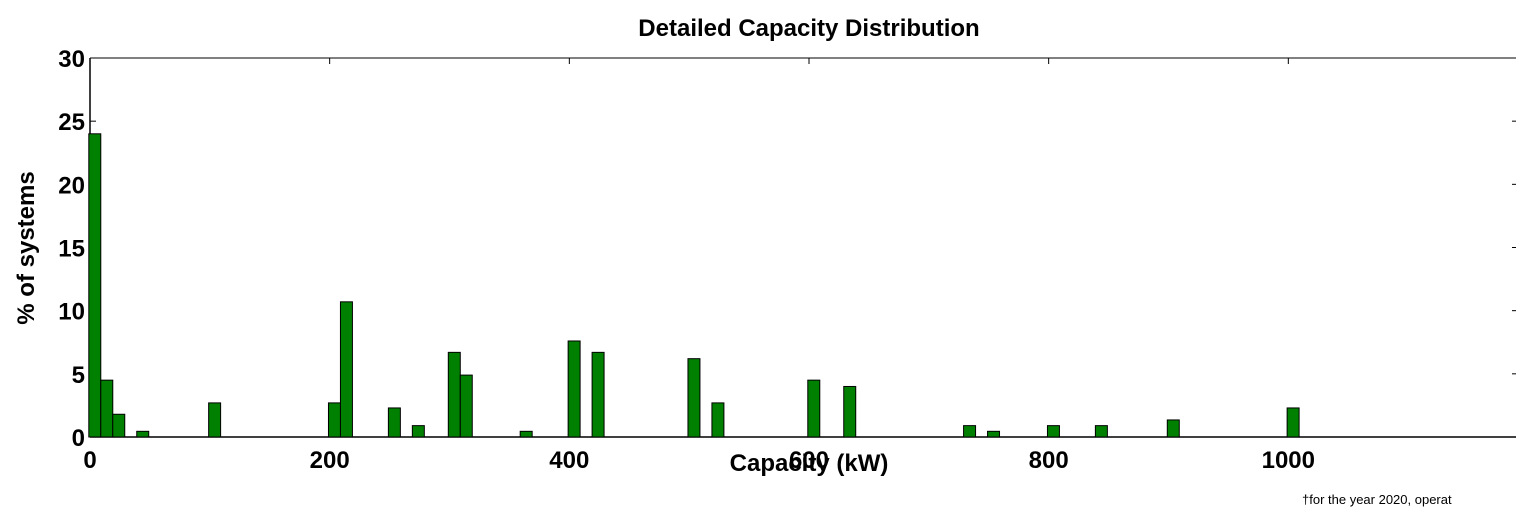  I want to click on y-tick-label-1: 5, so click(78, 375).